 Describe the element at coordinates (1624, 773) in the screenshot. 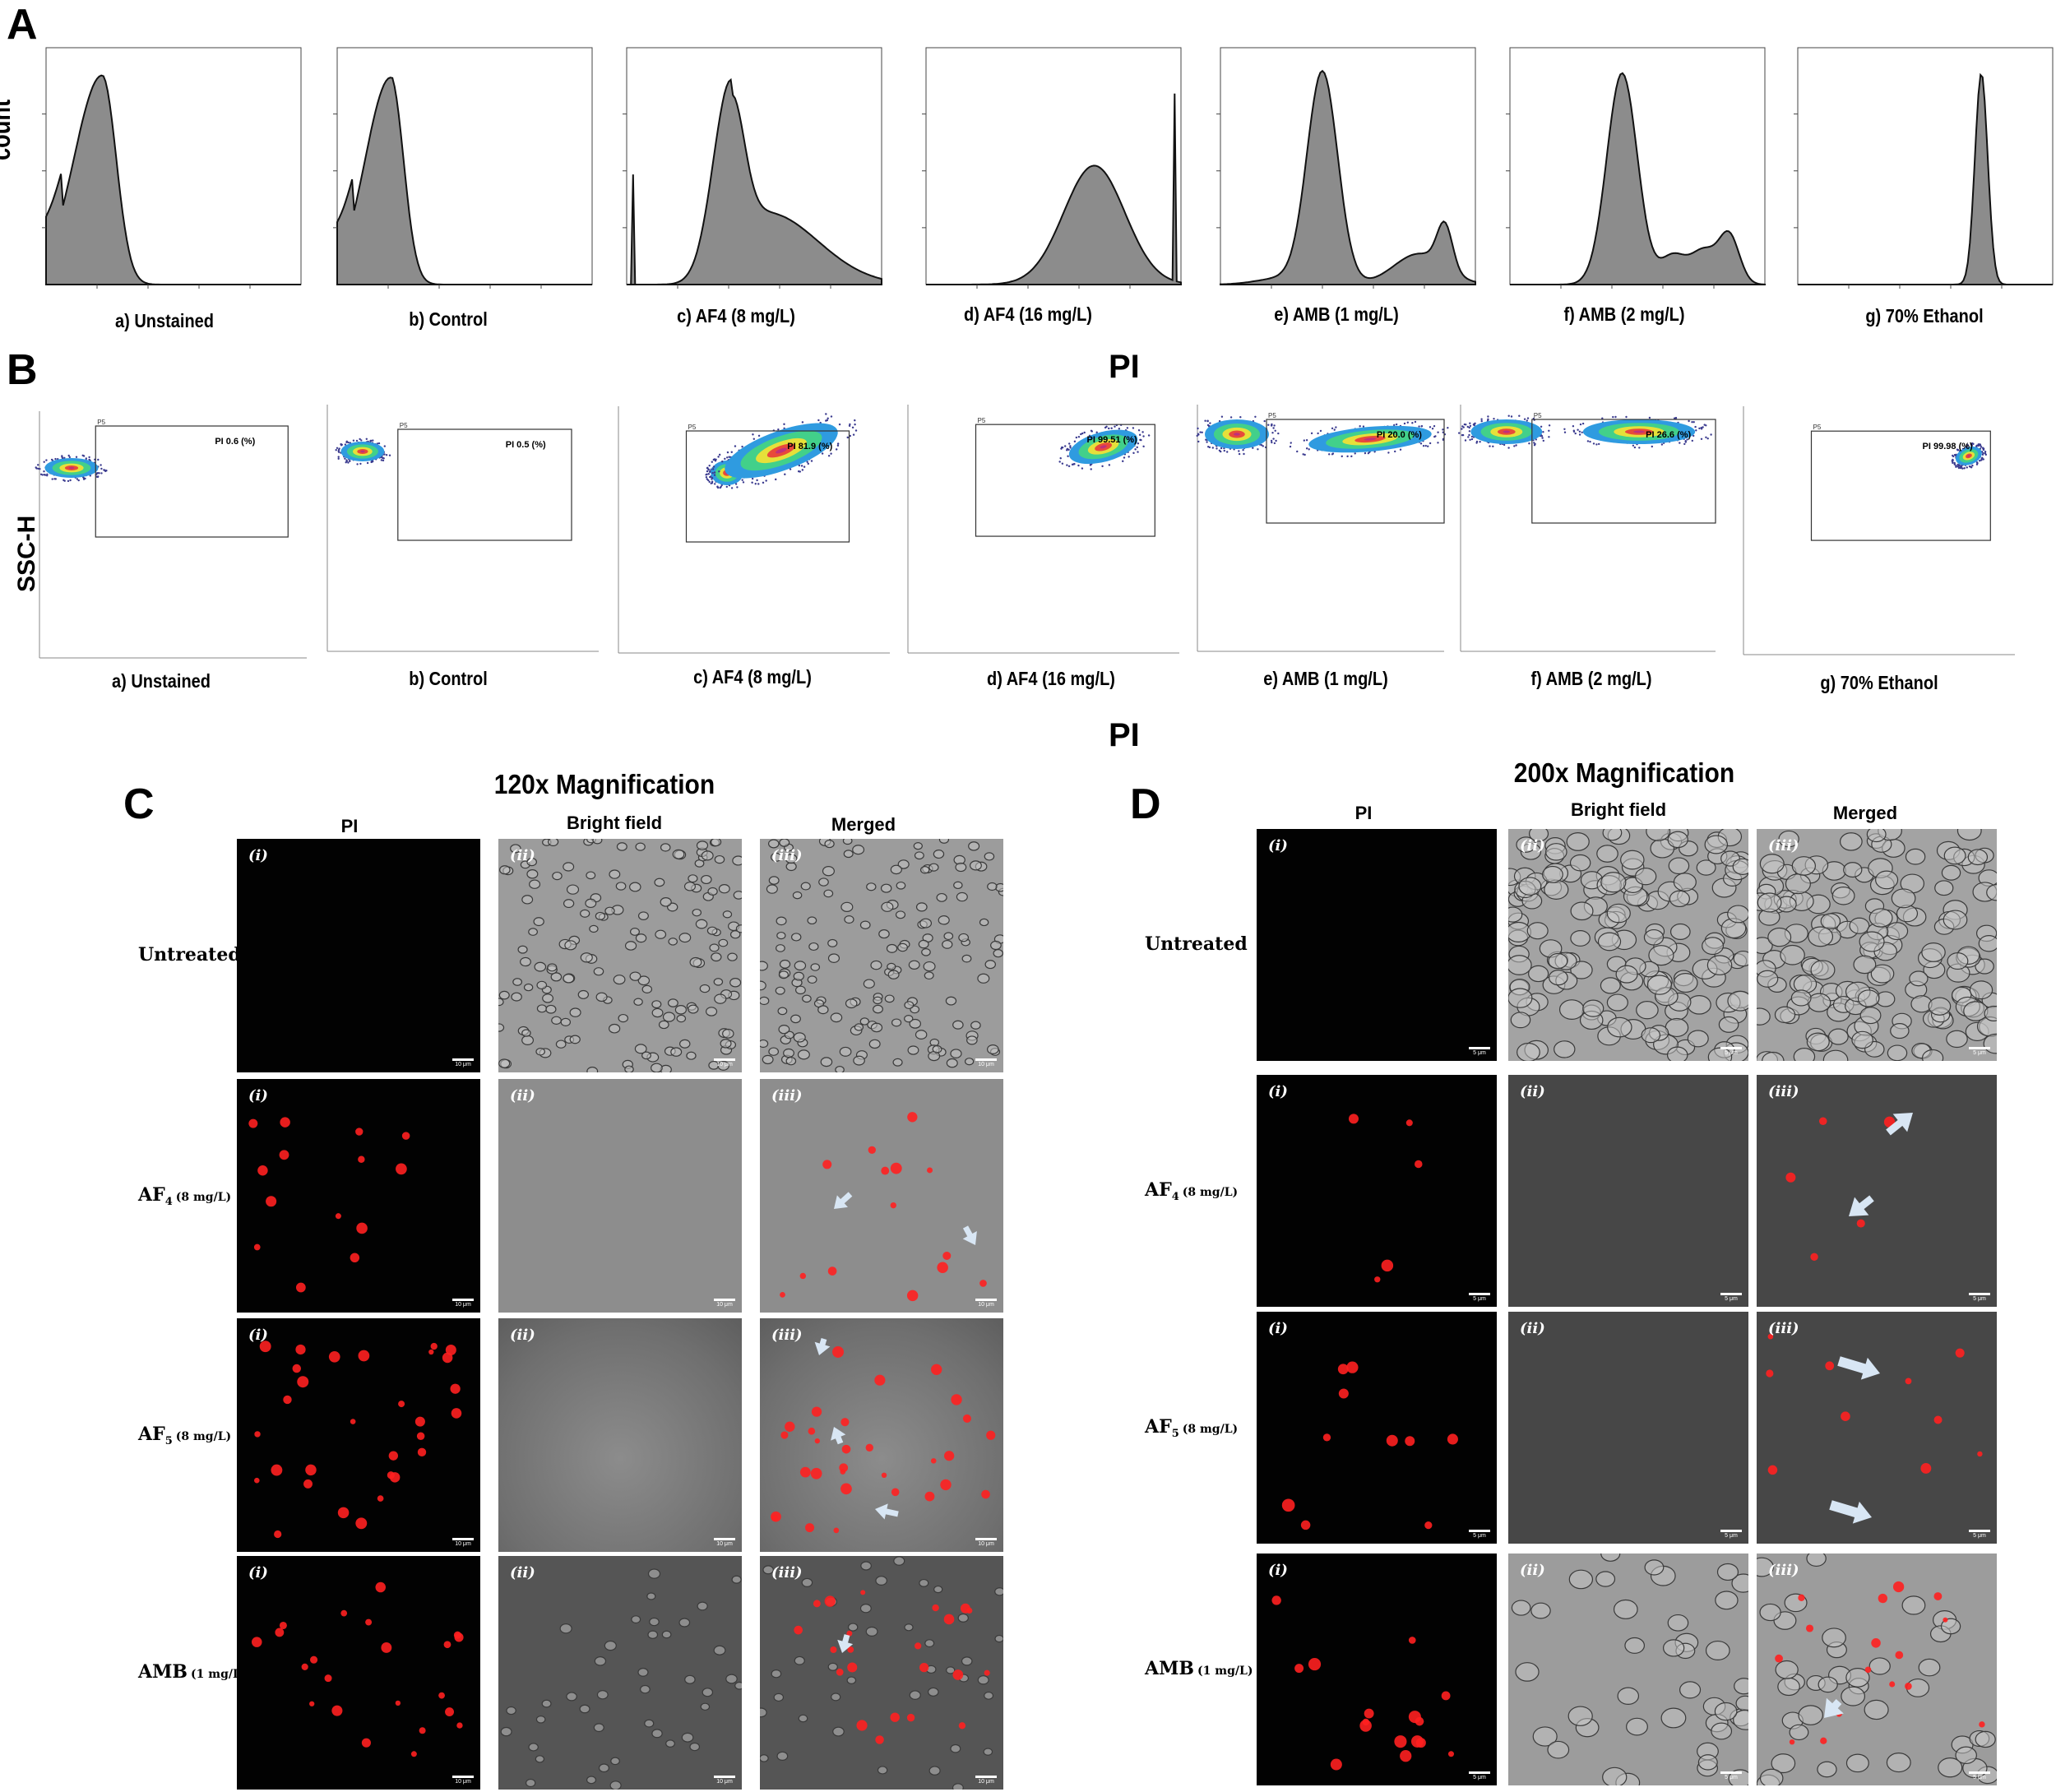

I see `magnification-d: 200x Magnification` at that location.